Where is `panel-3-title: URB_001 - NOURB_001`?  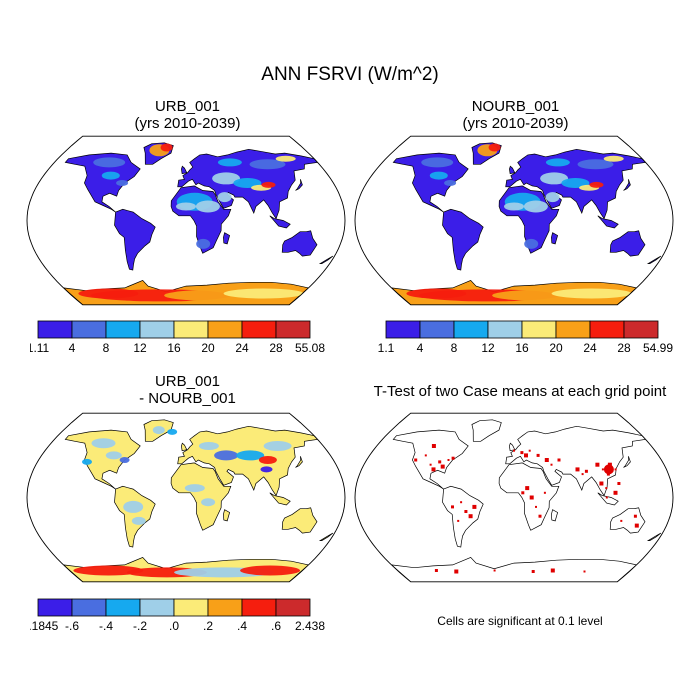
panel-3-title: URB_001 - NOURB_001 is located at coordinates (187, 390).